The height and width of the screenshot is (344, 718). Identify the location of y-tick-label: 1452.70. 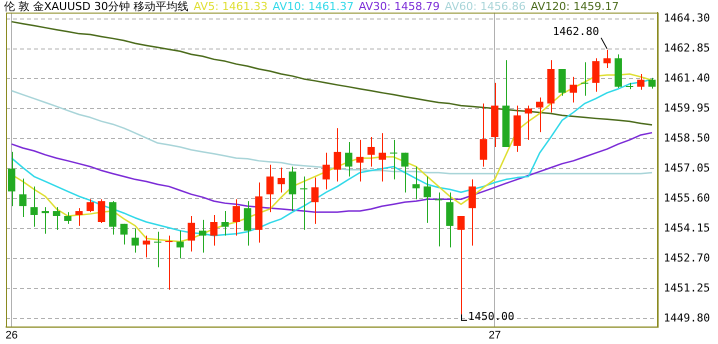
(687, 257).